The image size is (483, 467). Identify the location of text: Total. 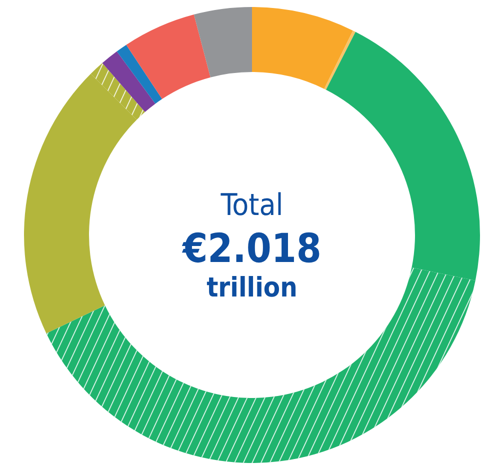
(252, 206).